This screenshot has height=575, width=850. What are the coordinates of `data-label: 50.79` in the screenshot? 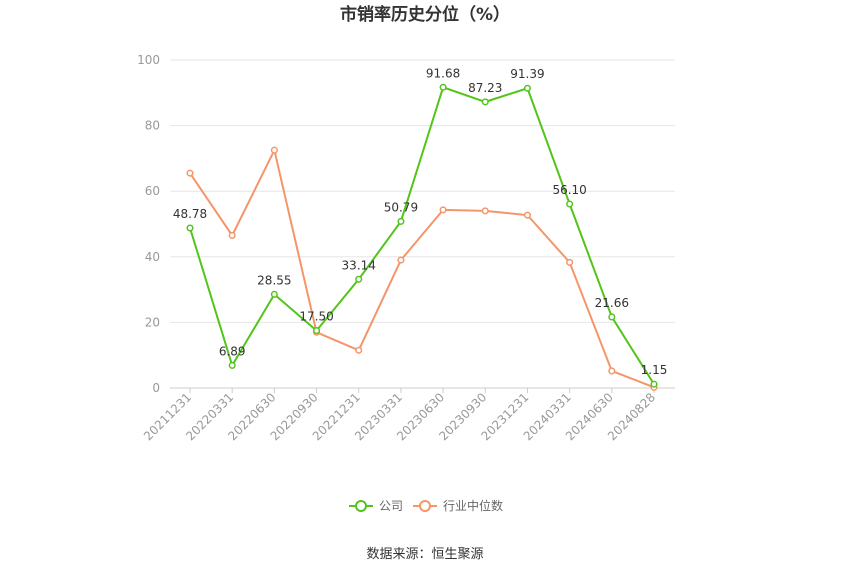 It's located at (401, 207).